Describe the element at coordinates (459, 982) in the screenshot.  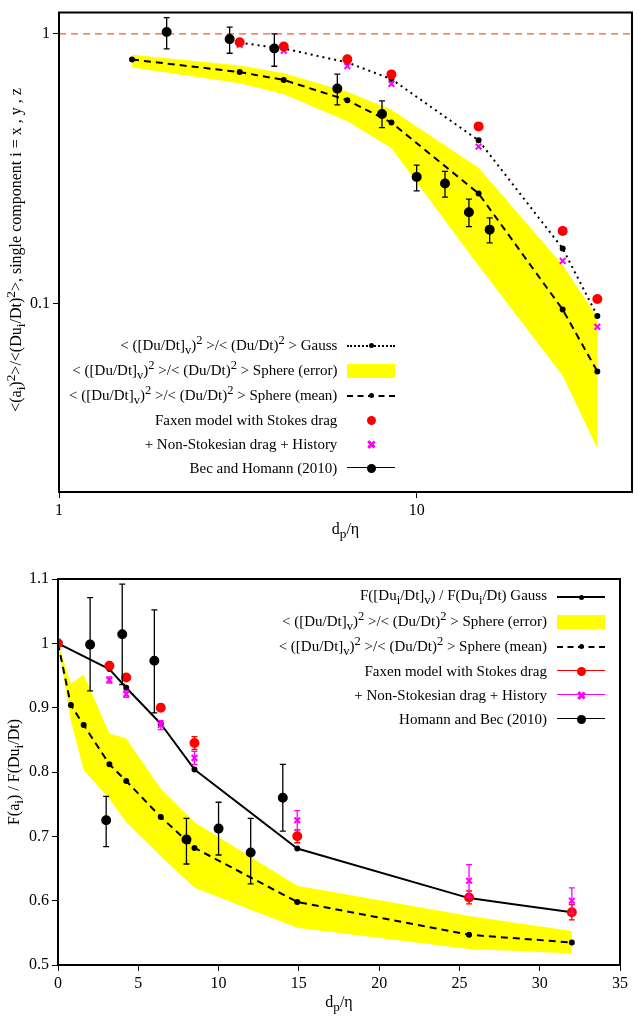
I see `x-tick-label: 25` at that location.